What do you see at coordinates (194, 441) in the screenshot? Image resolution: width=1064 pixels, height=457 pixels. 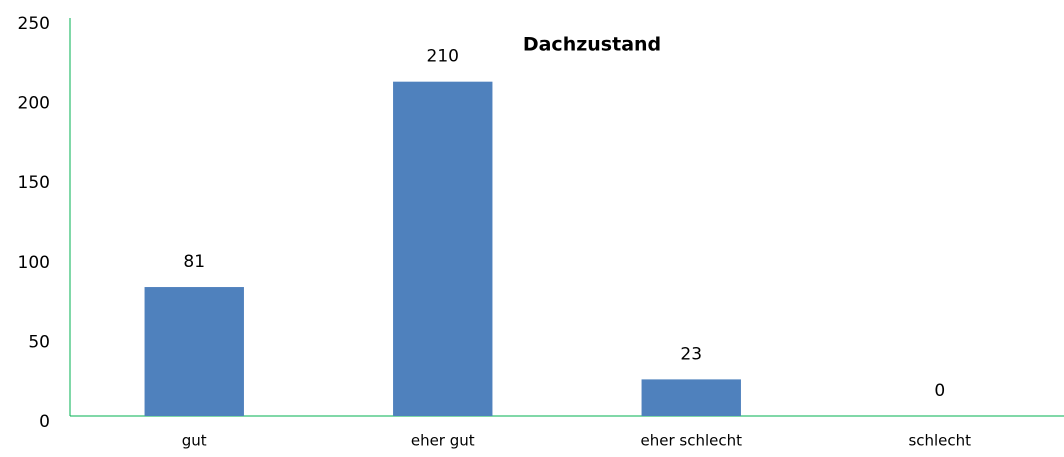 I see `x-tick-label: gut` at bounding box center [194, 441].